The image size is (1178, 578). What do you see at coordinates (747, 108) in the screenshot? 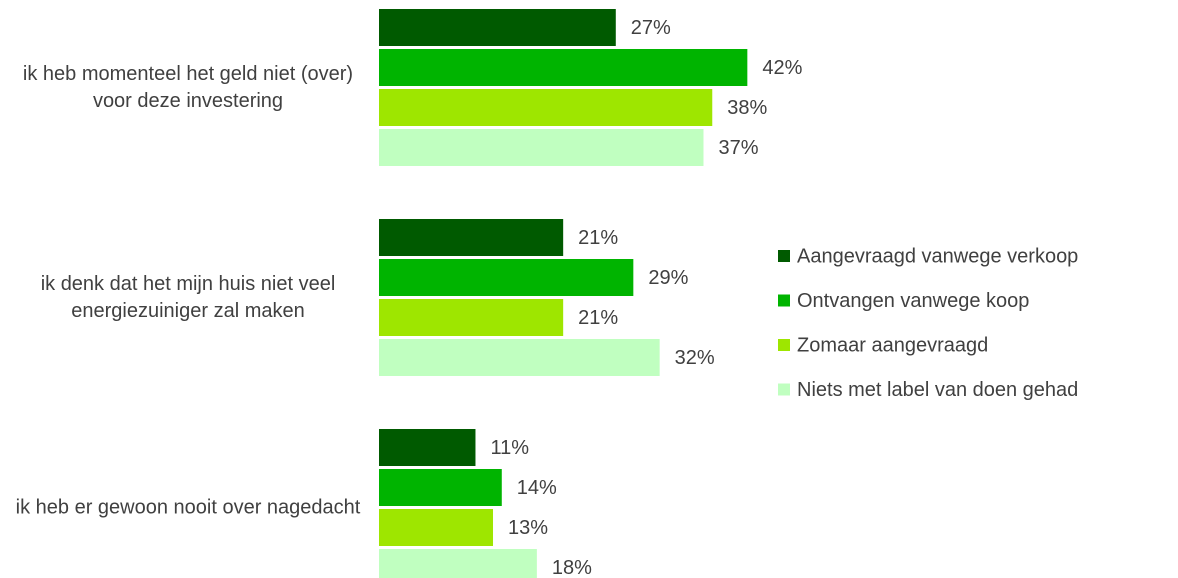
I see `value-label: 38%` at bounding box center [747, 108].